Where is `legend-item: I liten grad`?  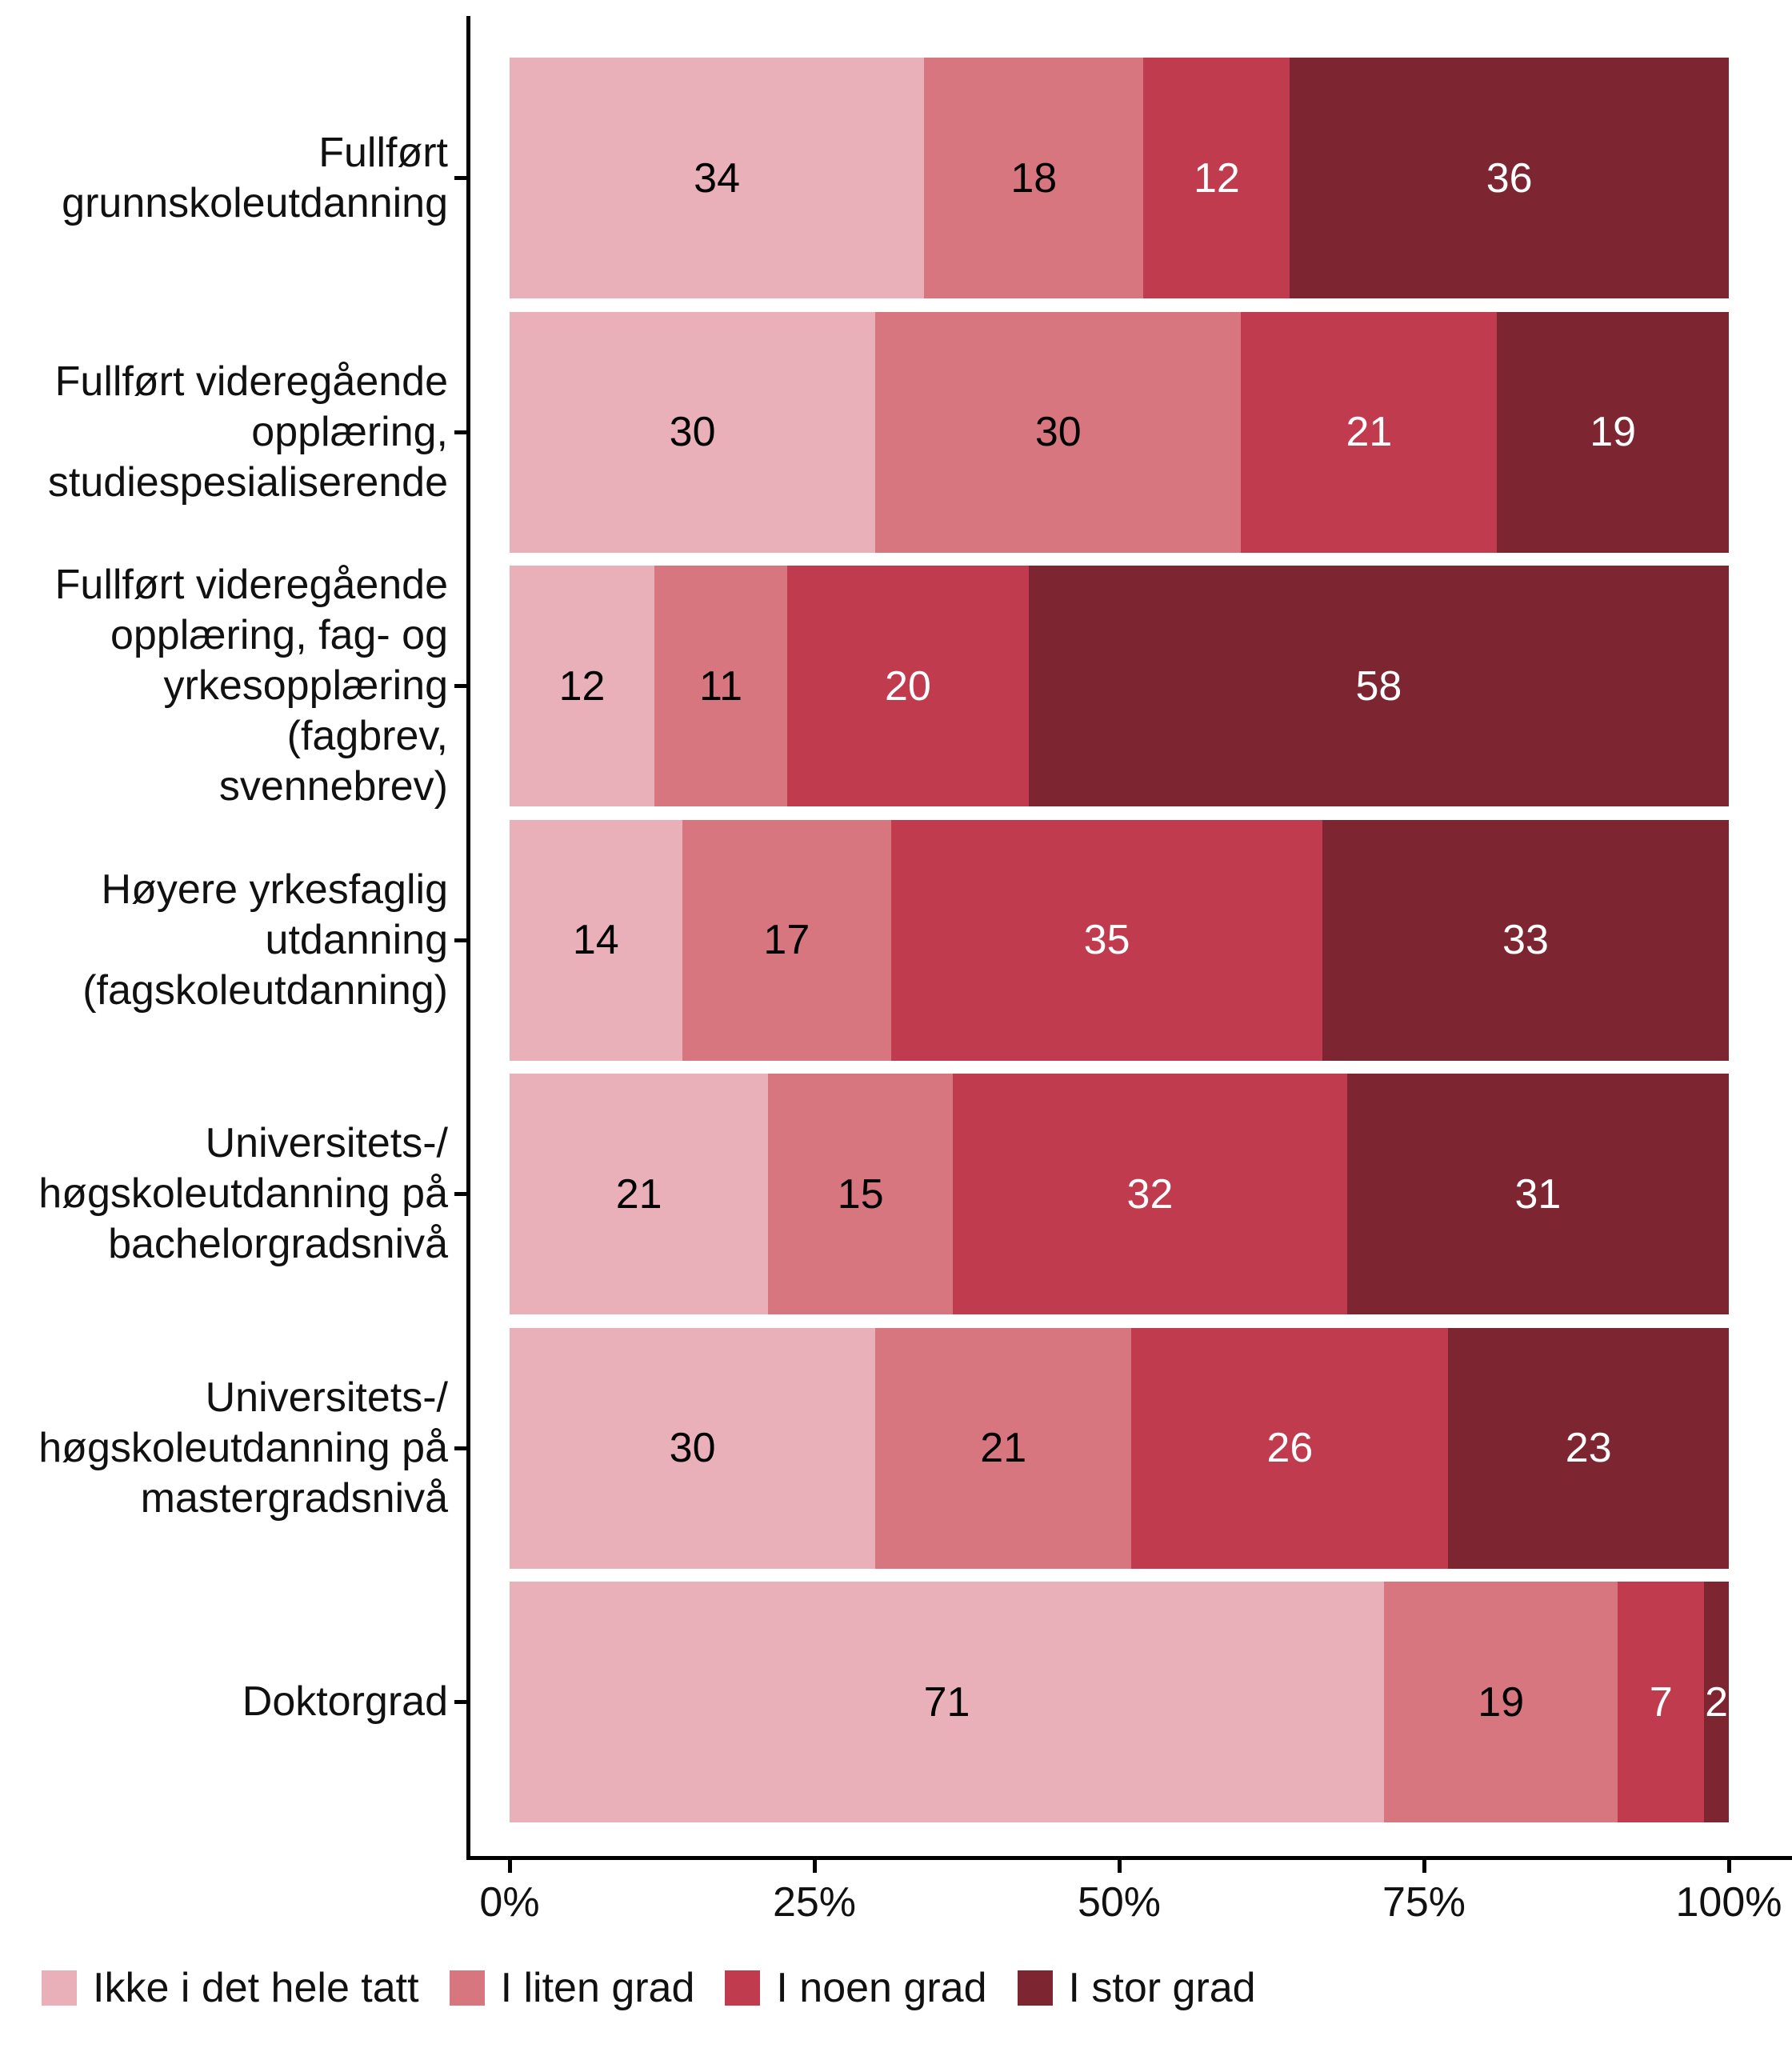
legend-item: I liten grad is located at coordinates (572, 1988).